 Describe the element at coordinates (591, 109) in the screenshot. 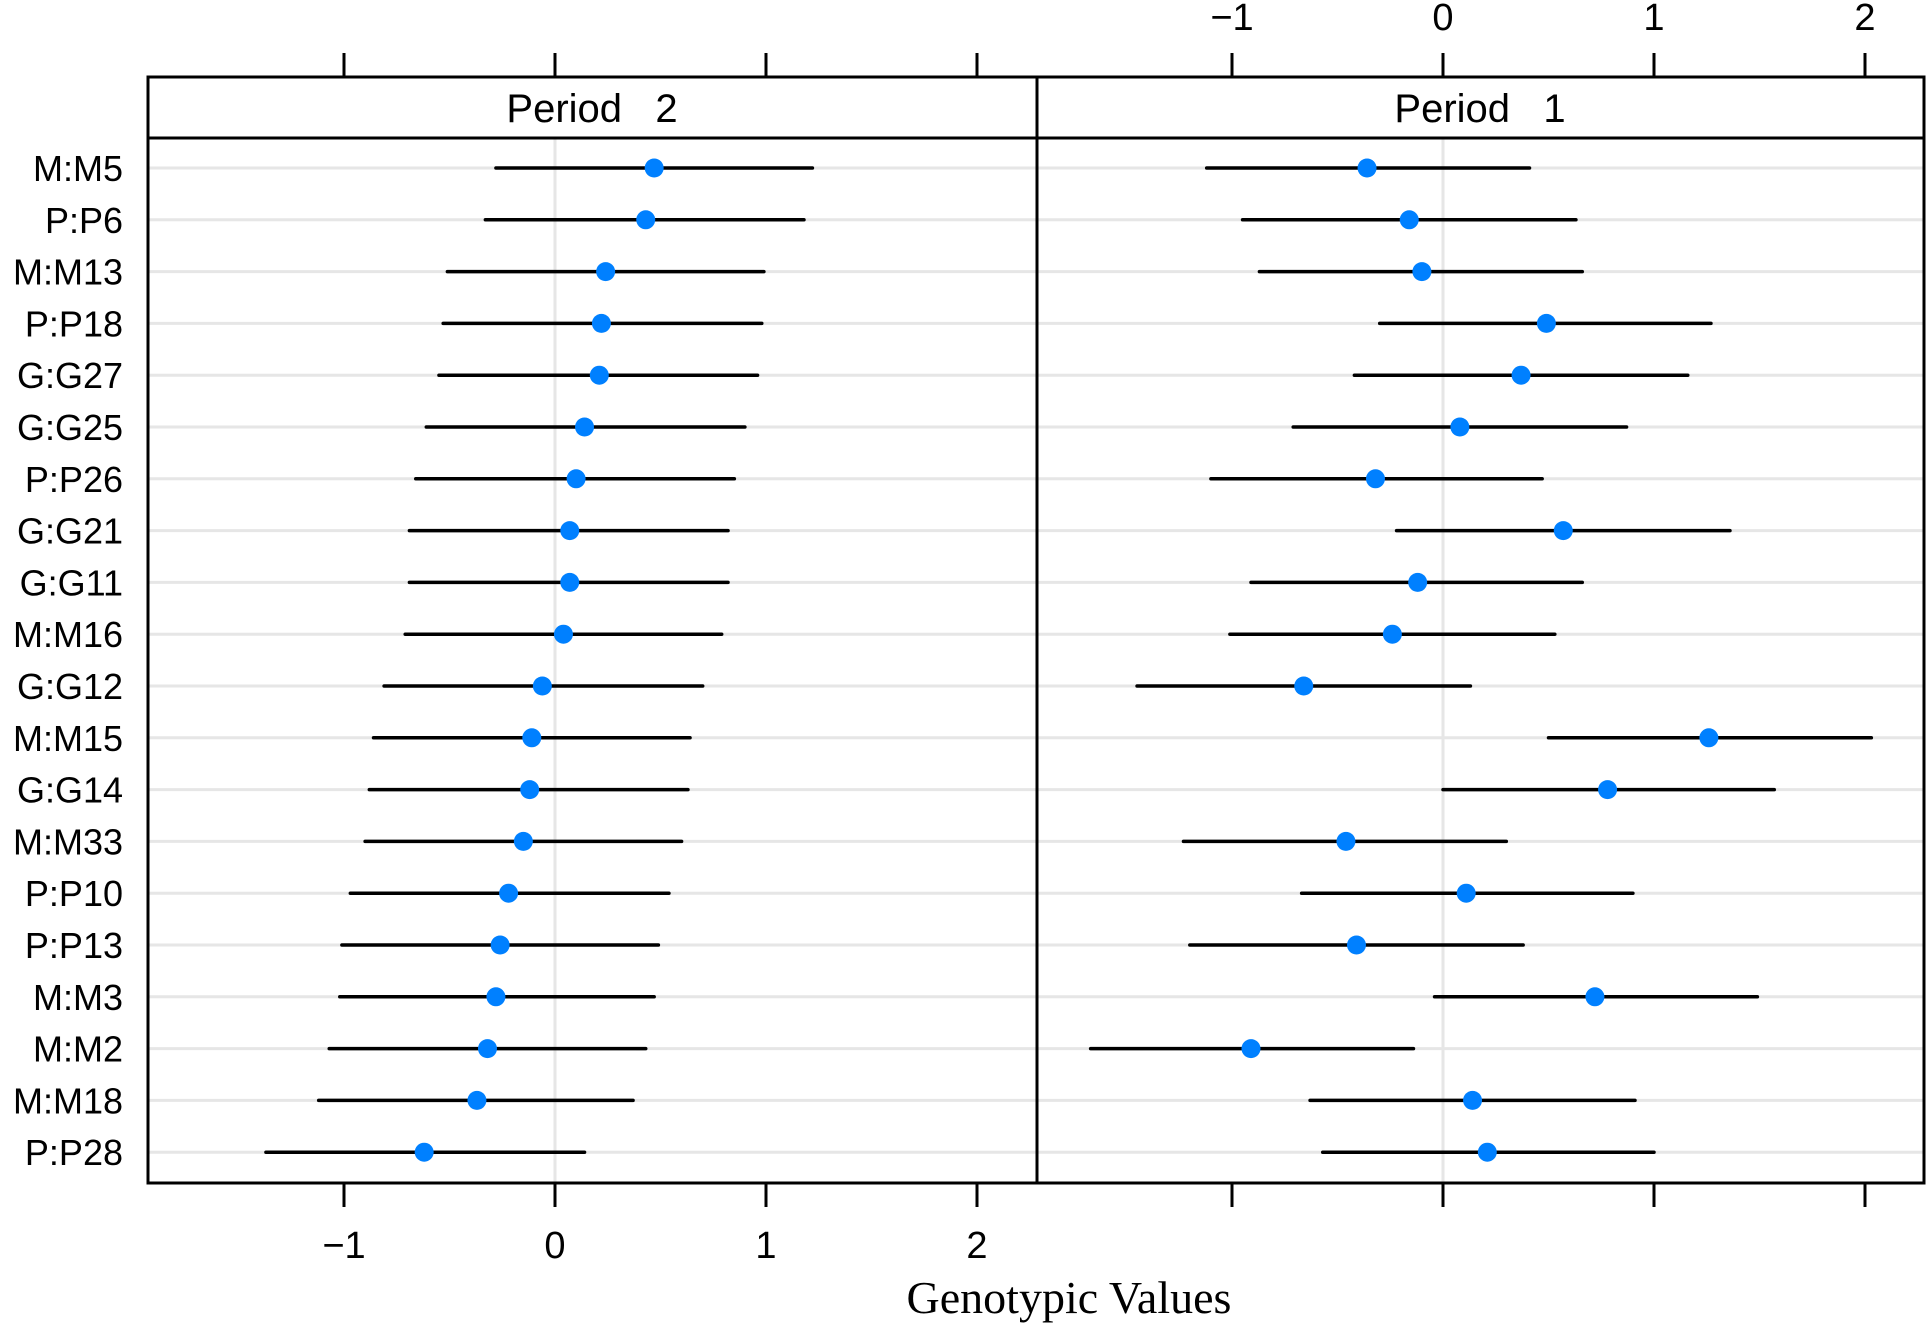

I see `panel-strip-label-left: Period 2` at that location.